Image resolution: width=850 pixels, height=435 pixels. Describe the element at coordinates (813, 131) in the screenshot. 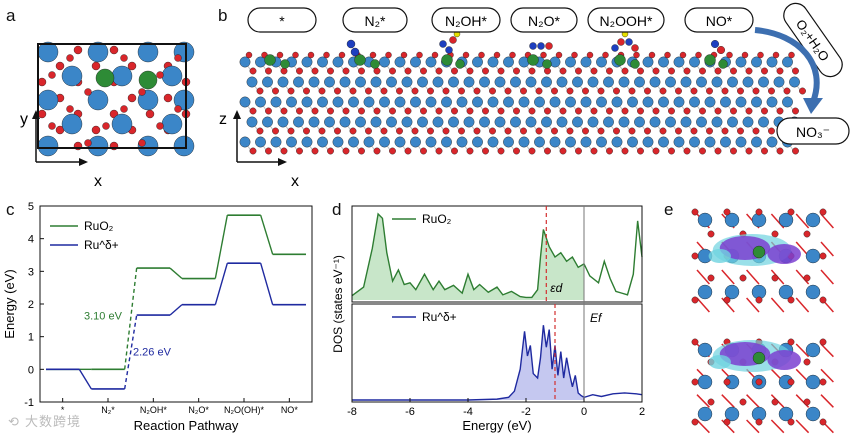

I see `product-capsule: NO₃⁻` at that location.